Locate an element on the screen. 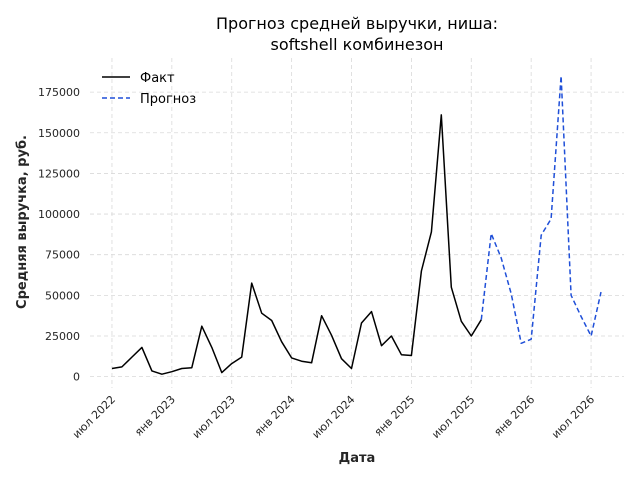  y-tick-label: 125000 is located at coordinates (59, 173).